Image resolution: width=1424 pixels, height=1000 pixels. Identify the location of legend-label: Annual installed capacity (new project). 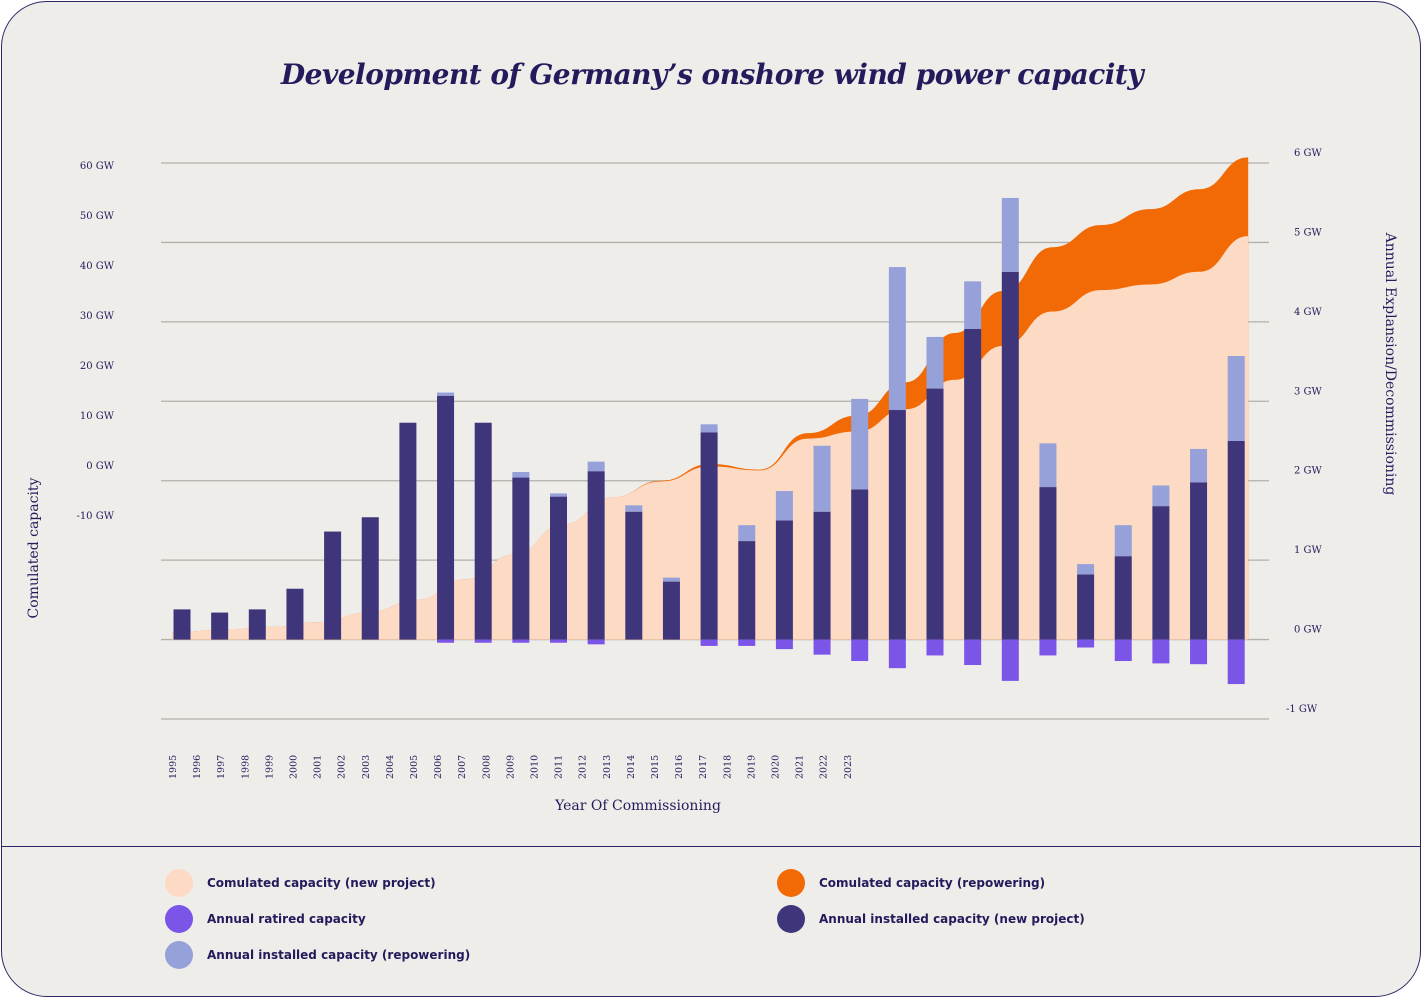
(952, 919).